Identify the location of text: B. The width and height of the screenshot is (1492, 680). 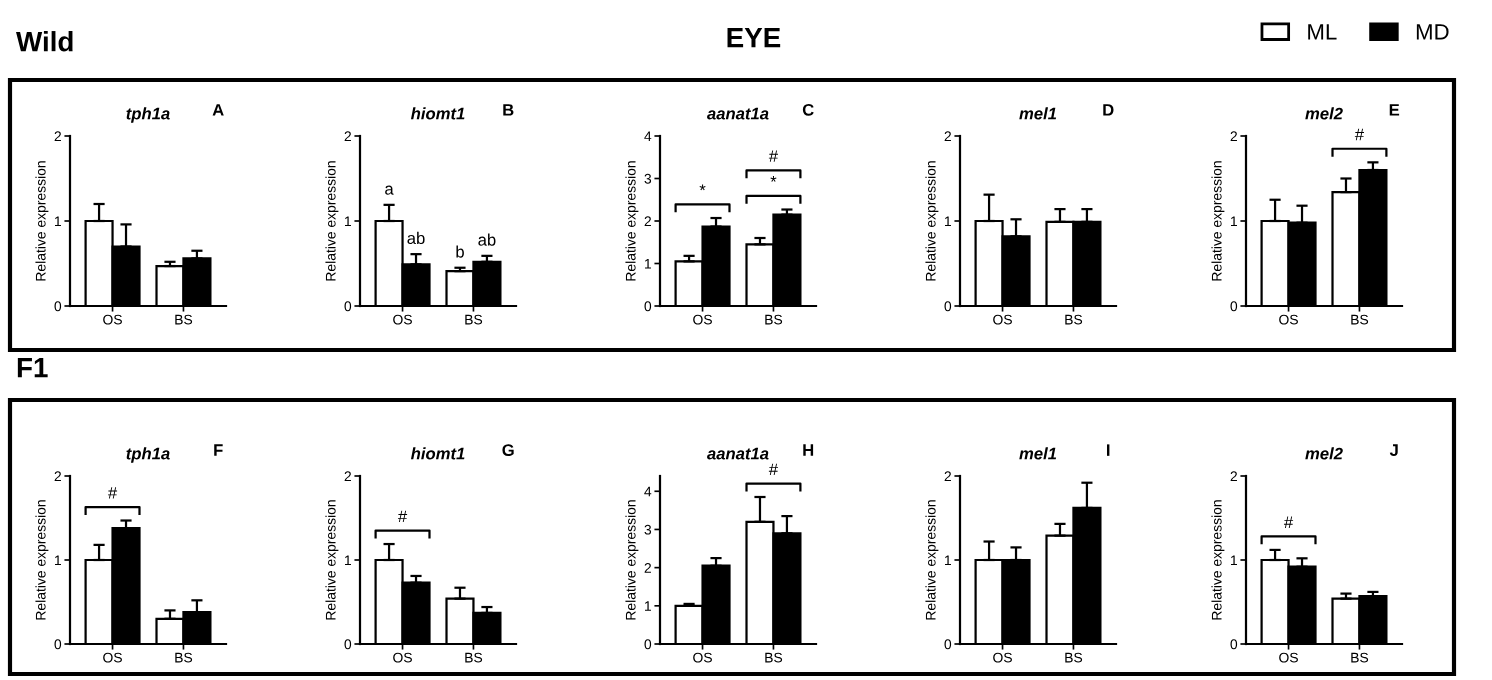
(508, 110).